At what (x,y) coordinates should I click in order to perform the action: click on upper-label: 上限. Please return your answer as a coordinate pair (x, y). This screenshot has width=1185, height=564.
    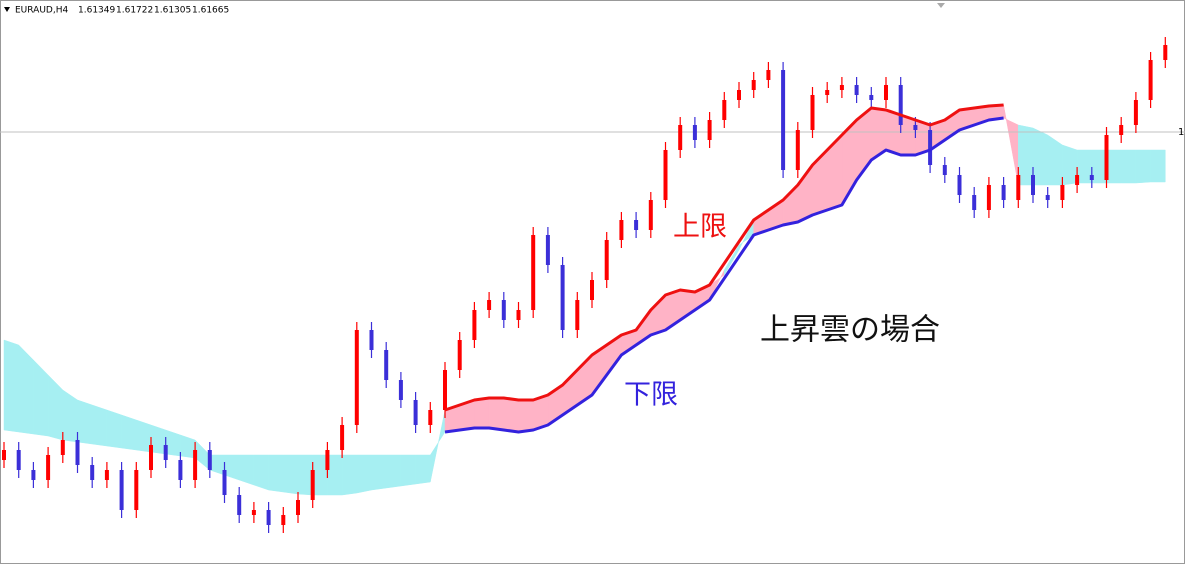
    Looking at the image, I should click on (700, 227).